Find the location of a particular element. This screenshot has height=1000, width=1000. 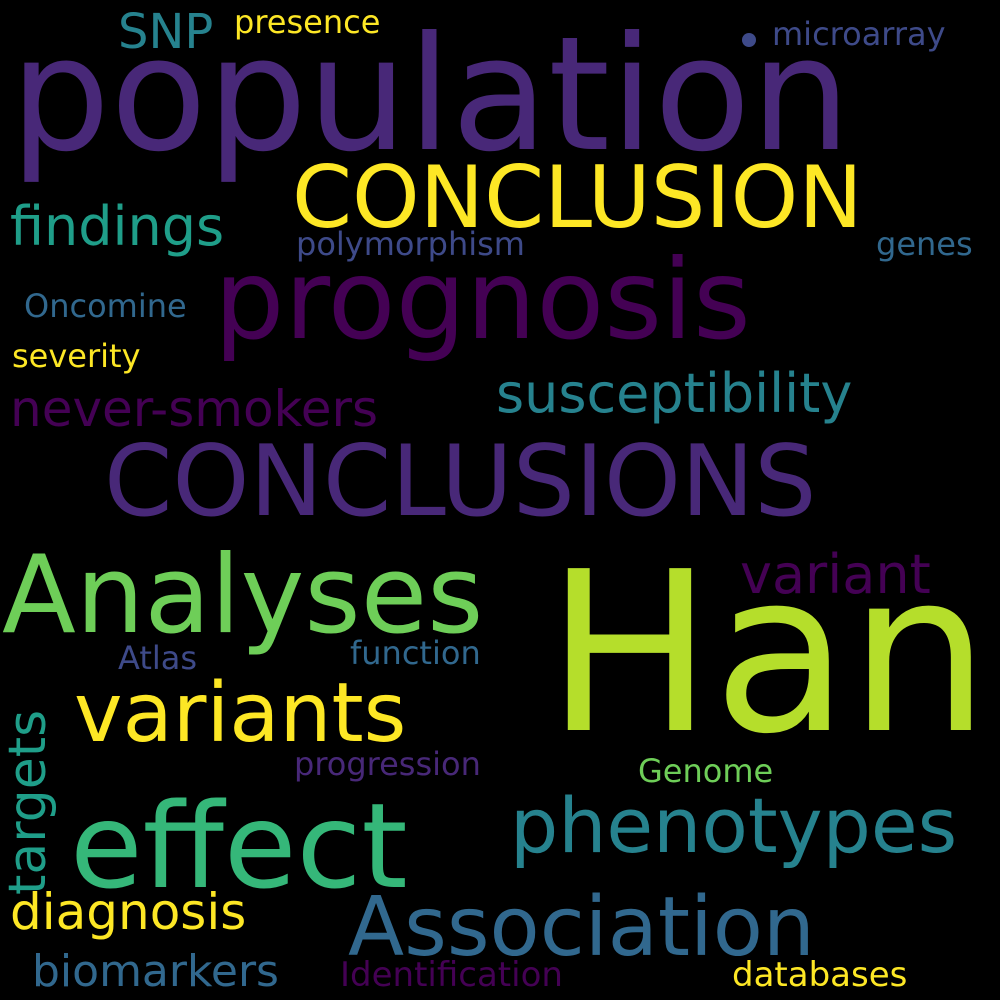

word-conclusions: CONCLUSIONS is located at coordinates (460, 482).